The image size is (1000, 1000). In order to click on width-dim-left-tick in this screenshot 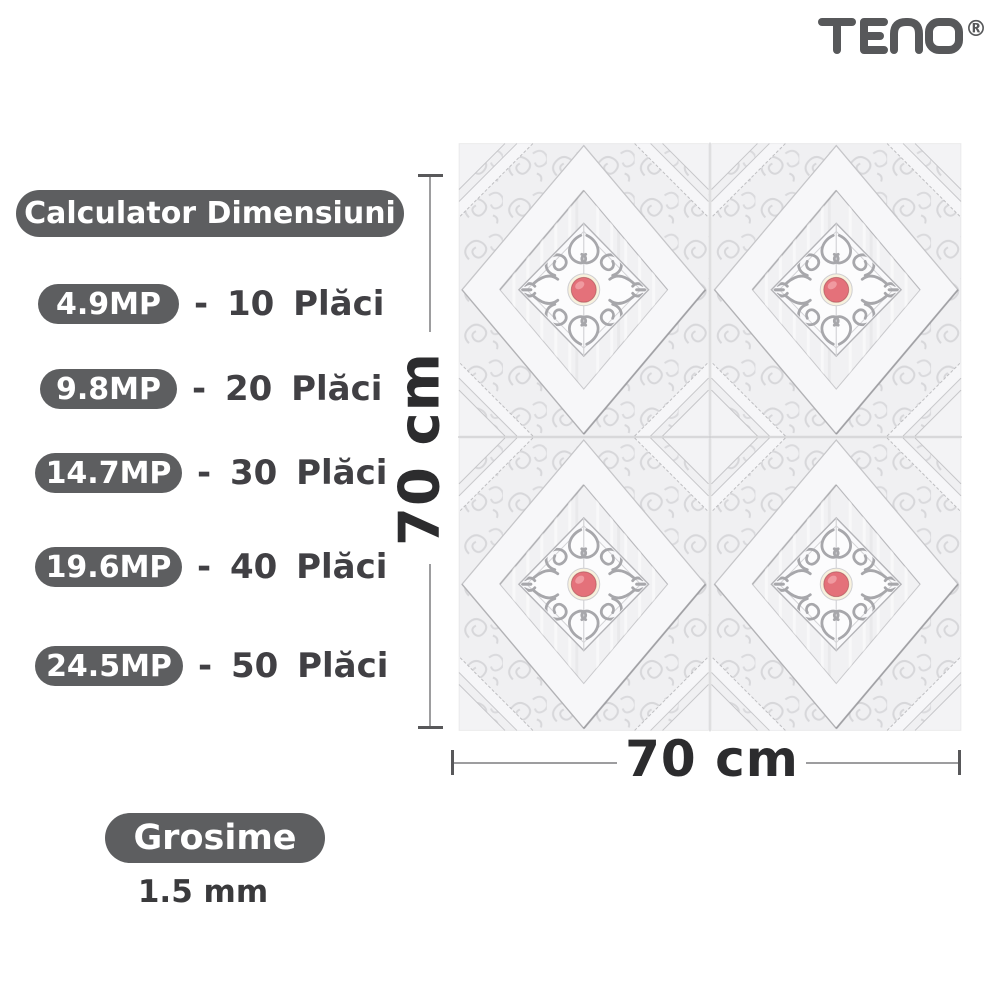, I will do `click(452, 762)`.